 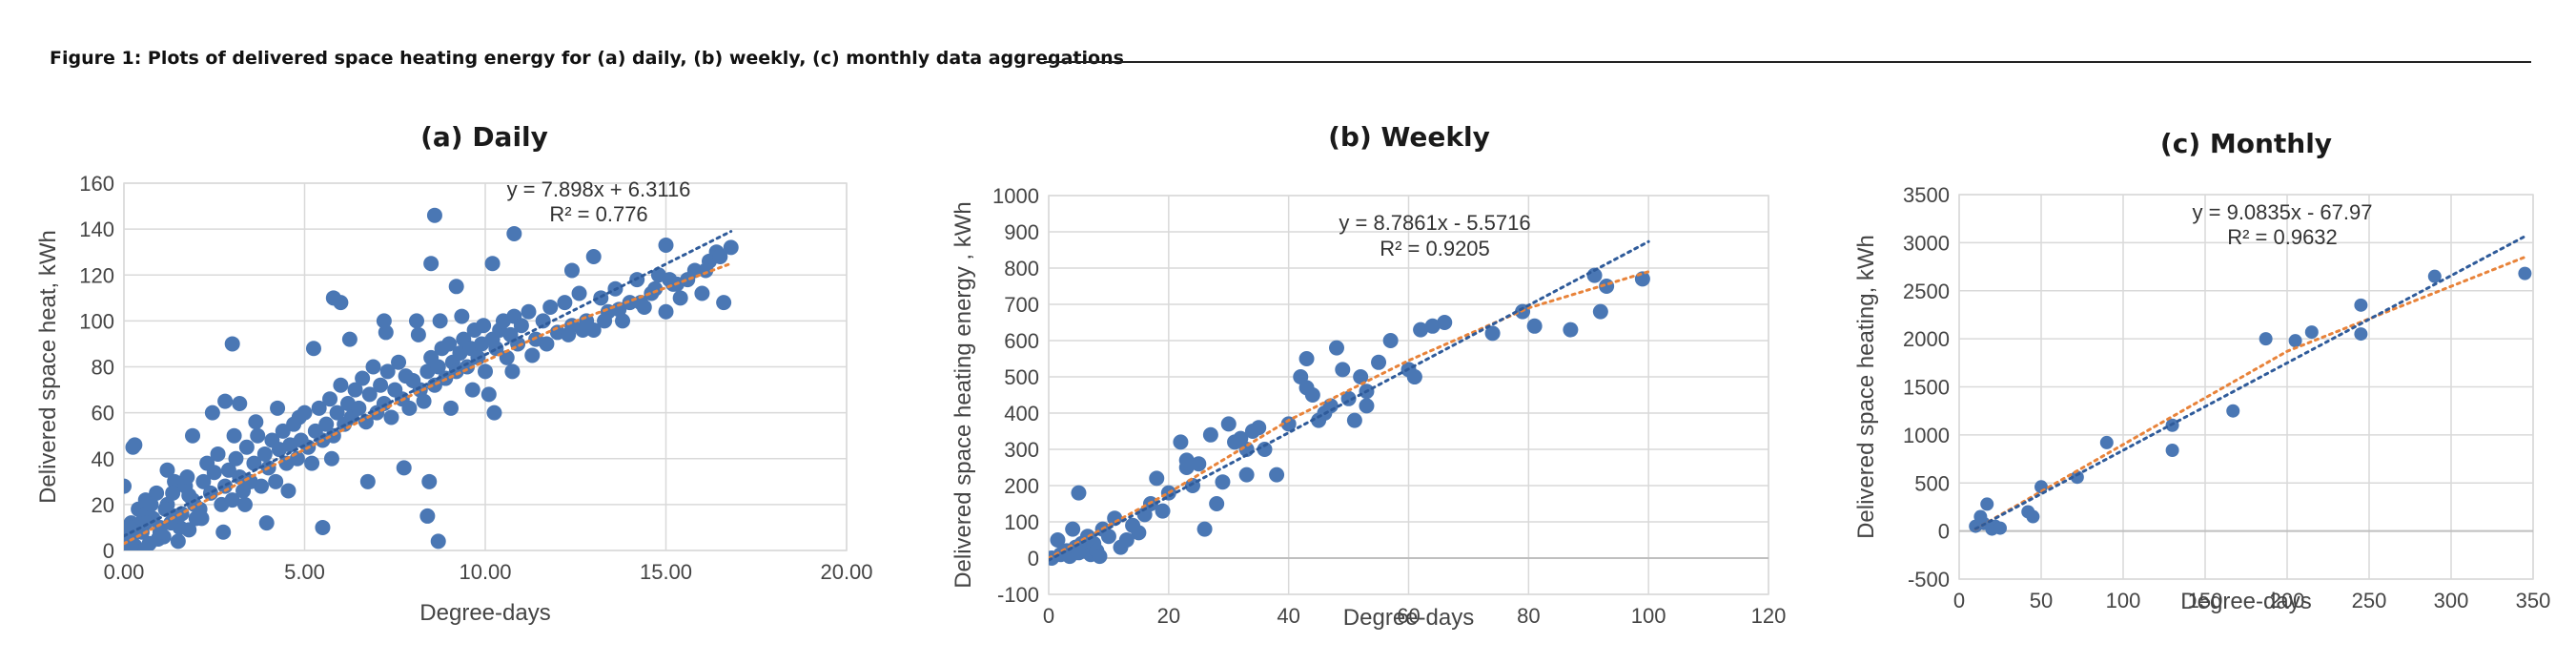 What do you see at coordinates (1288, 616) in the screenshot?
I see `chart-1-xtick-label: 40` at bounding box center [1288, 616].